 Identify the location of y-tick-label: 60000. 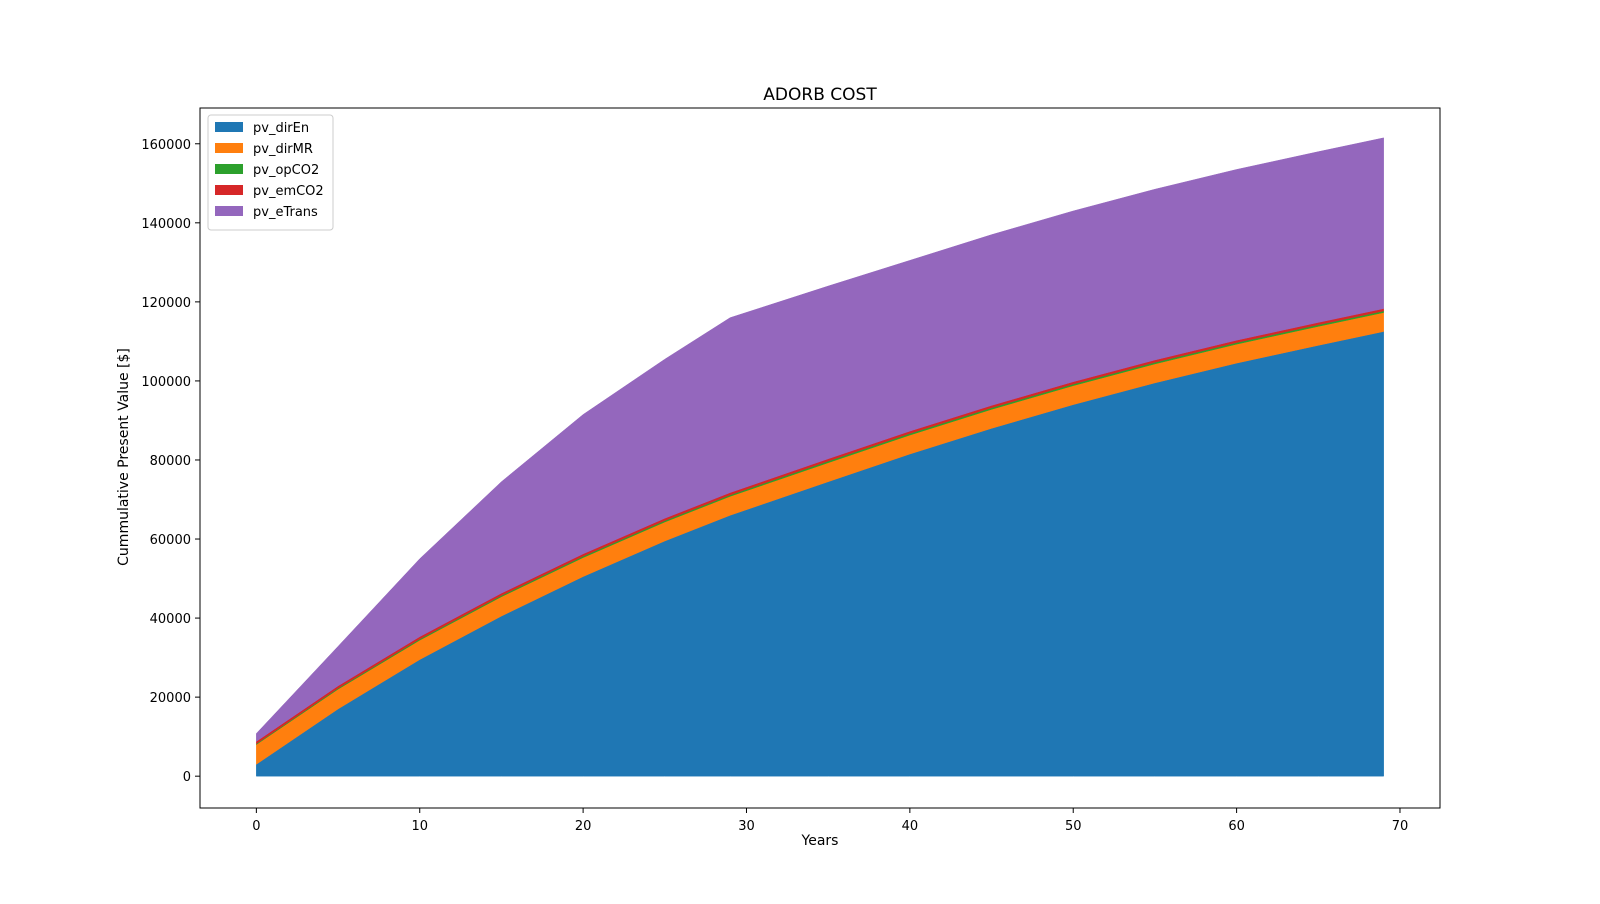
(170, 540).